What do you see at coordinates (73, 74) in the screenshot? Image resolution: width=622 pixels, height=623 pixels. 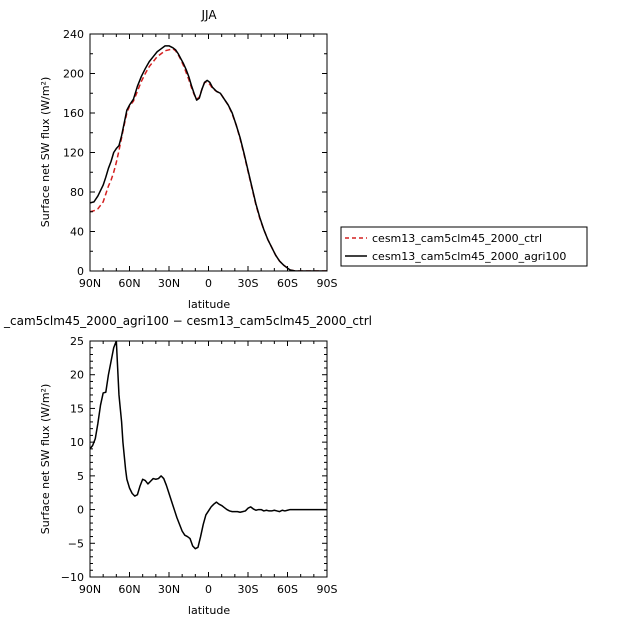 I see `top-y-tick-label: 200` at bounding box center [73, 74].